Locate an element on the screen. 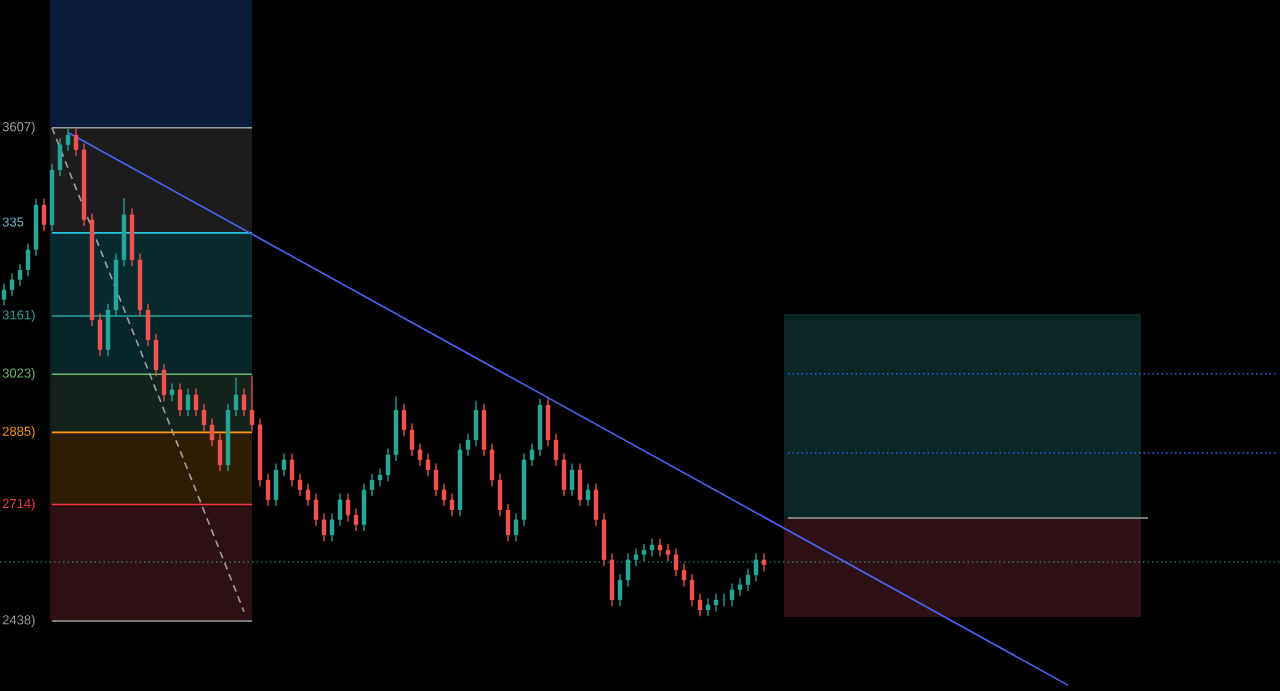 This screenshot has height=691, width=1280. annotation: 335 is located at coordinates (13, 222).